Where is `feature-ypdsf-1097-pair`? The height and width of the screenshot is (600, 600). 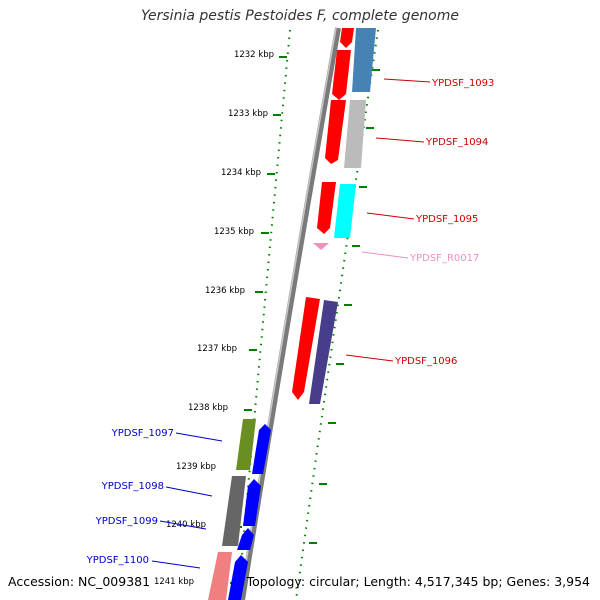 feature-ypdsf-1097-pair is located at coordinates (253, 446).